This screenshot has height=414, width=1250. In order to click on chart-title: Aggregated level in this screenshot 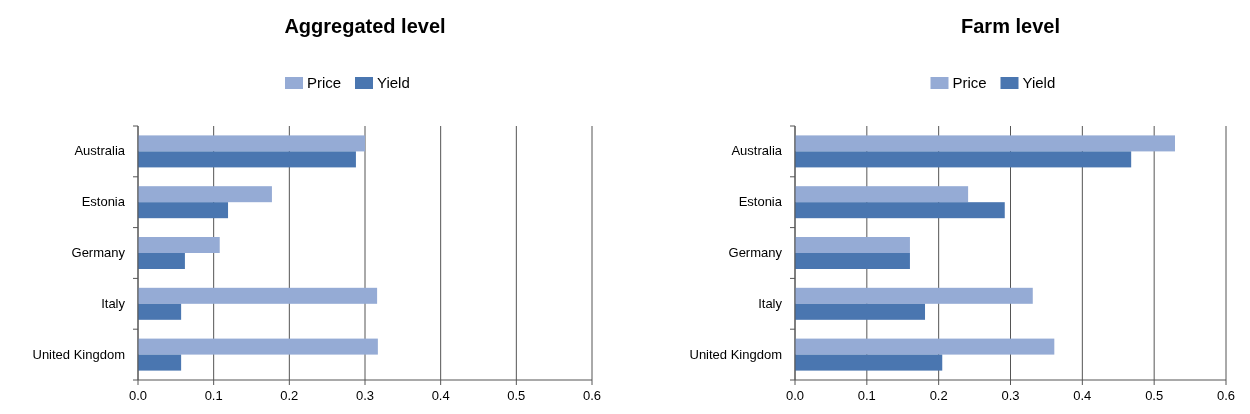, I will do `click(365, 26)`.